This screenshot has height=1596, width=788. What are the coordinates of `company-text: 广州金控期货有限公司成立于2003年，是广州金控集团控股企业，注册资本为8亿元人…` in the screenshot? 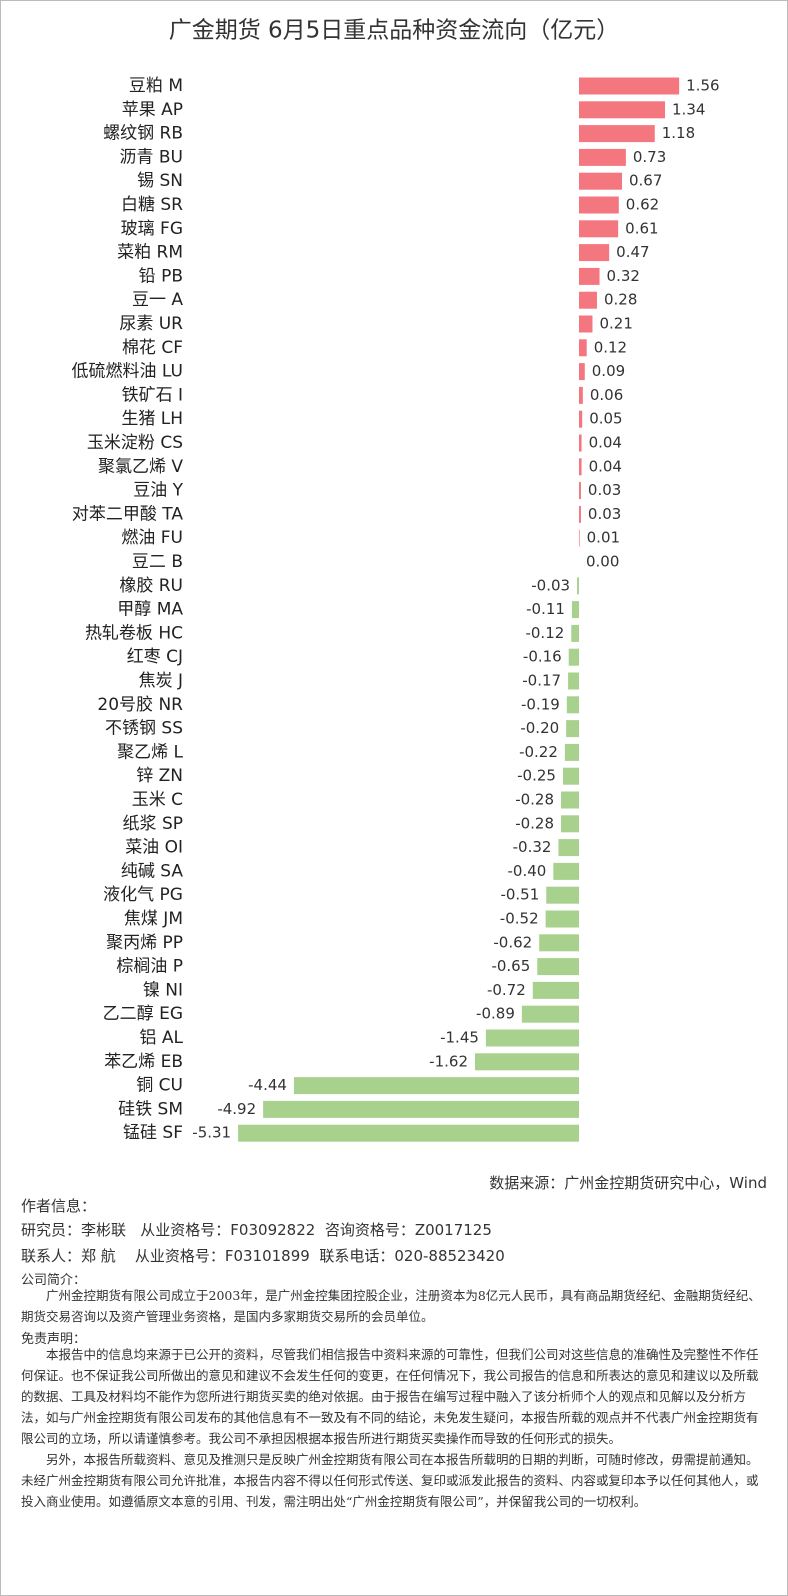 It's located at (391, 1306).